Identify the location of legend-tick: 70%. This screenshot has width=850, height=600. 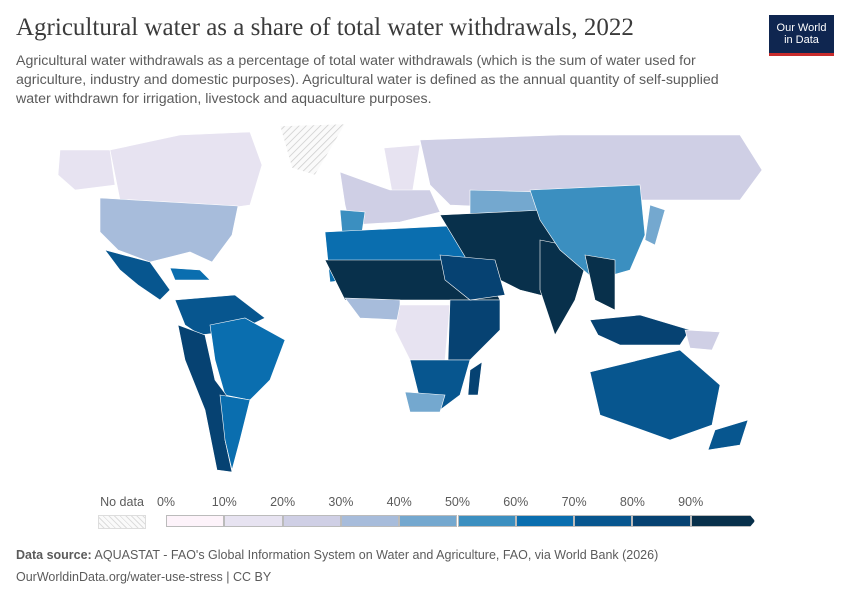
(574, 502).